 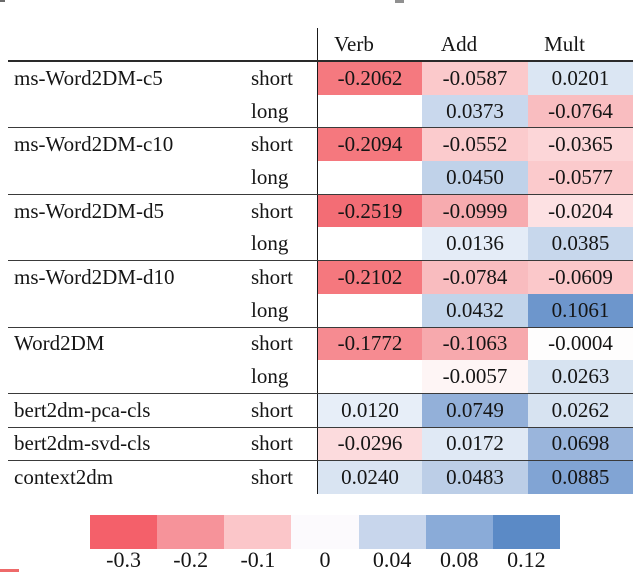 I want to click on colorbar-tick-labels: -0.3 -0.2 -0.1 0 0.04 0.08 0.12, so click(x=325, y=560).